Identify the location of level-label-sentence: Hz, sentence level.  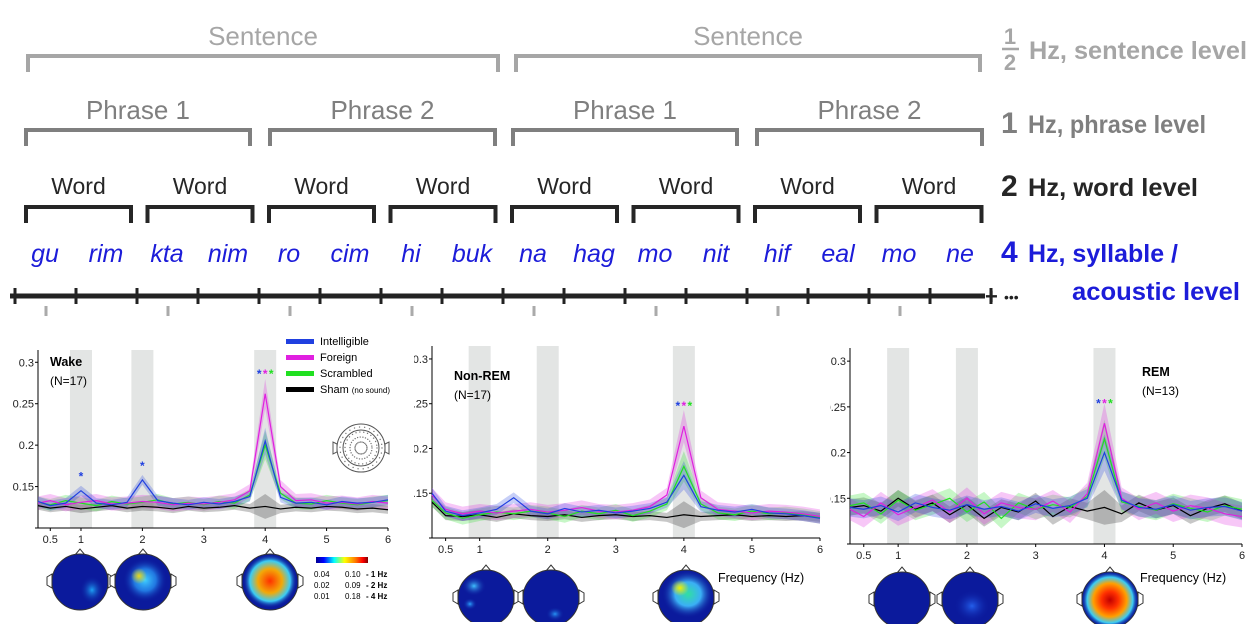
(1138, 51).